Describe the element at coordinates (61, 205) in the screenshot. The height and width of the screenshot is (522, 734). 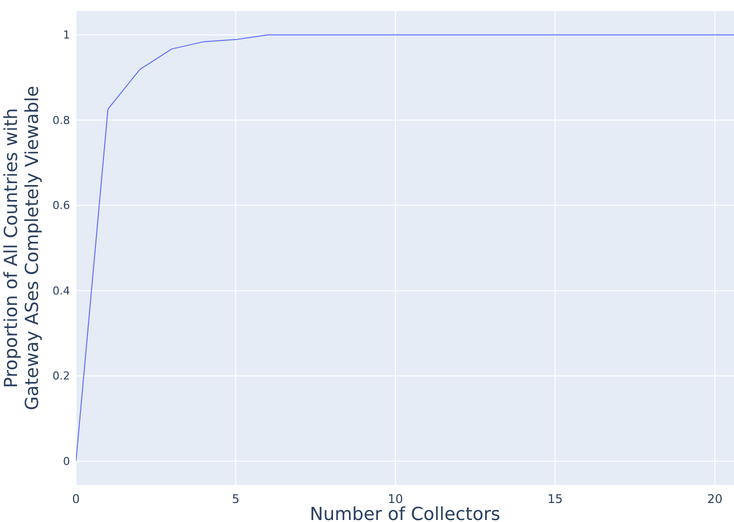
I see `y-tick-label: 0.6` at that location.